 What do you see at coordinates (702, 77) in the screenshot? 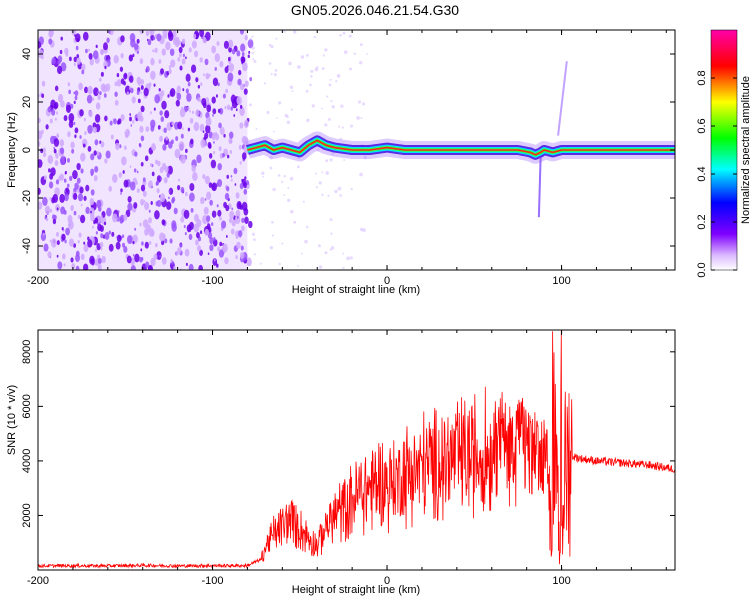
I see `colorbar-tick-label: 0.8` at bounding box center [702, 77].